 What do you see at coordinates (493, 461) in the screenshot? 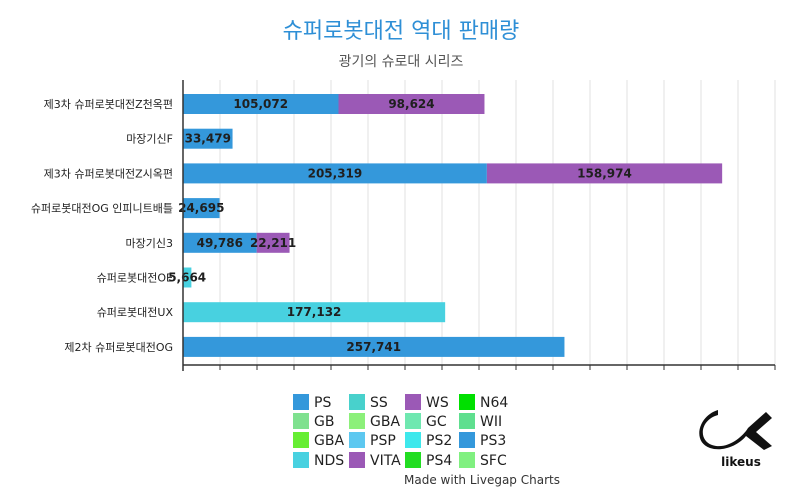
I see `legend-label: SFC` at bounding box center [493, 461].